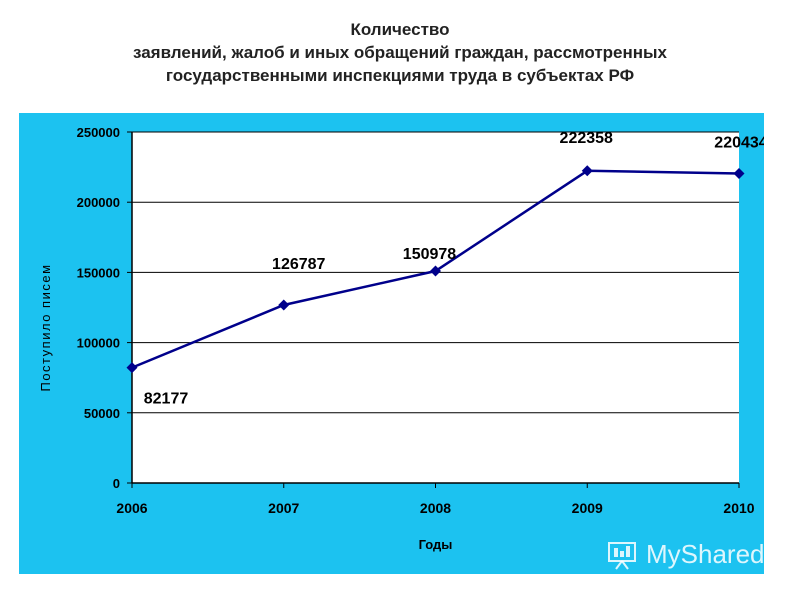  Describe the element at coordinates (98, 202) in the screenshot. I see `y-tick-label: 200000` at that location.